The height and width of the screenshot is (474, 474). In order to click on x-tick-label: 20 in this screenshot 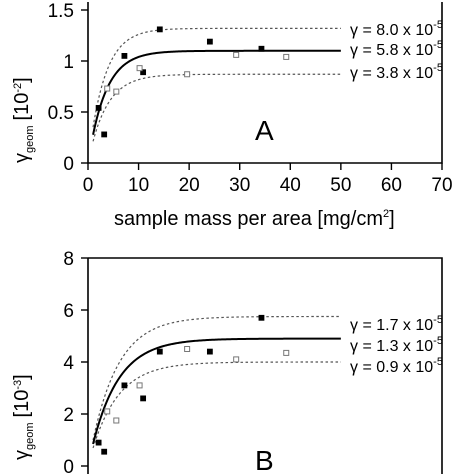, I will do `click(189, 185)`.